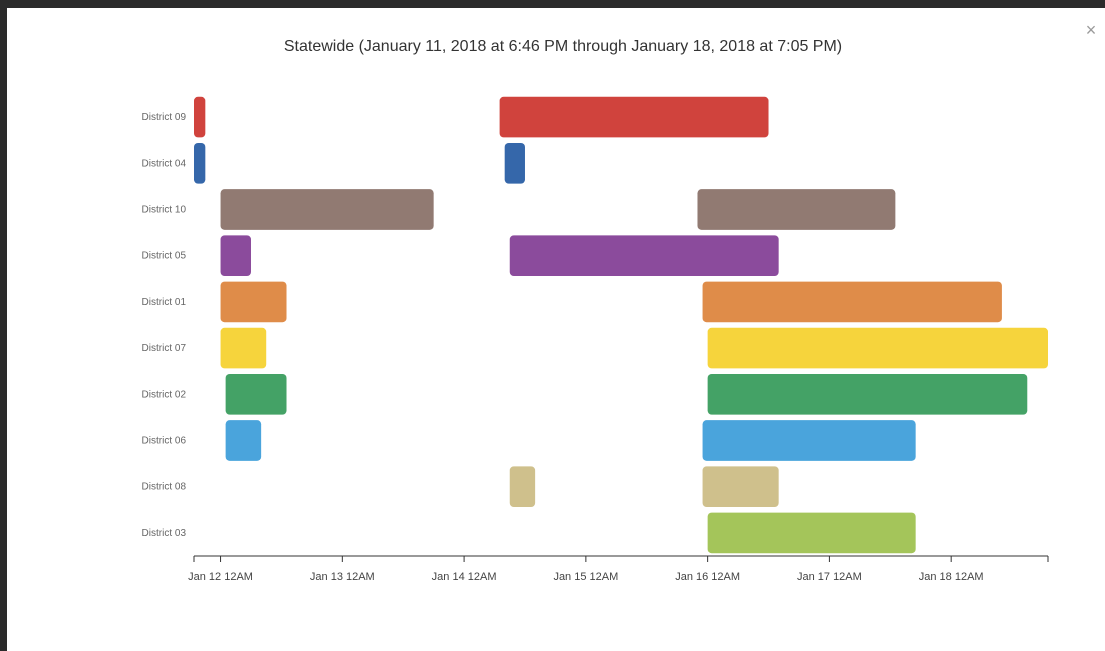 The height and width of the screenshot is (651, 1105). What do you see at coordinates (164, 210) in the screenshot?
I see `y-tick-label: District 10` at bounding box center [164, 210].